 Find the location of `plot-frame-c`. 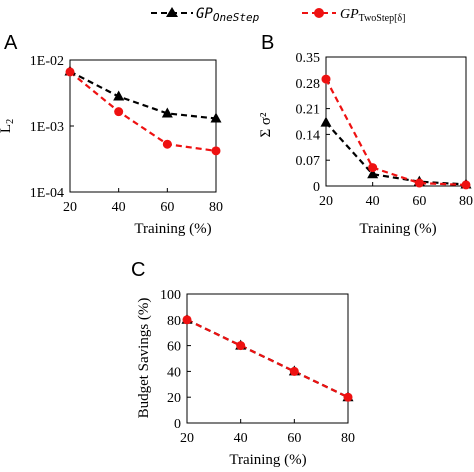

plot-frame-c is located at coordinates (267, 358).